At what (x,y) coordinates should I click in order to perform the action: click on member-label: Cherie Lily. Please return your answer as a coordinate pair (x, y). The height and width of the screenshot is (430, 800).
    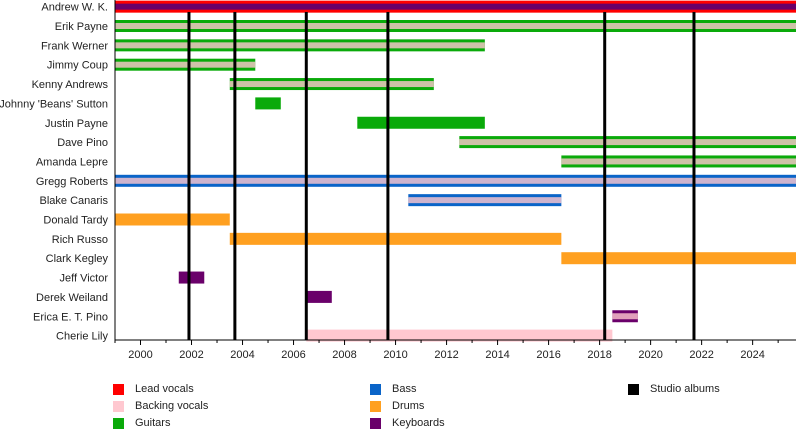
    Looking at the image, I should click on (82, 337).